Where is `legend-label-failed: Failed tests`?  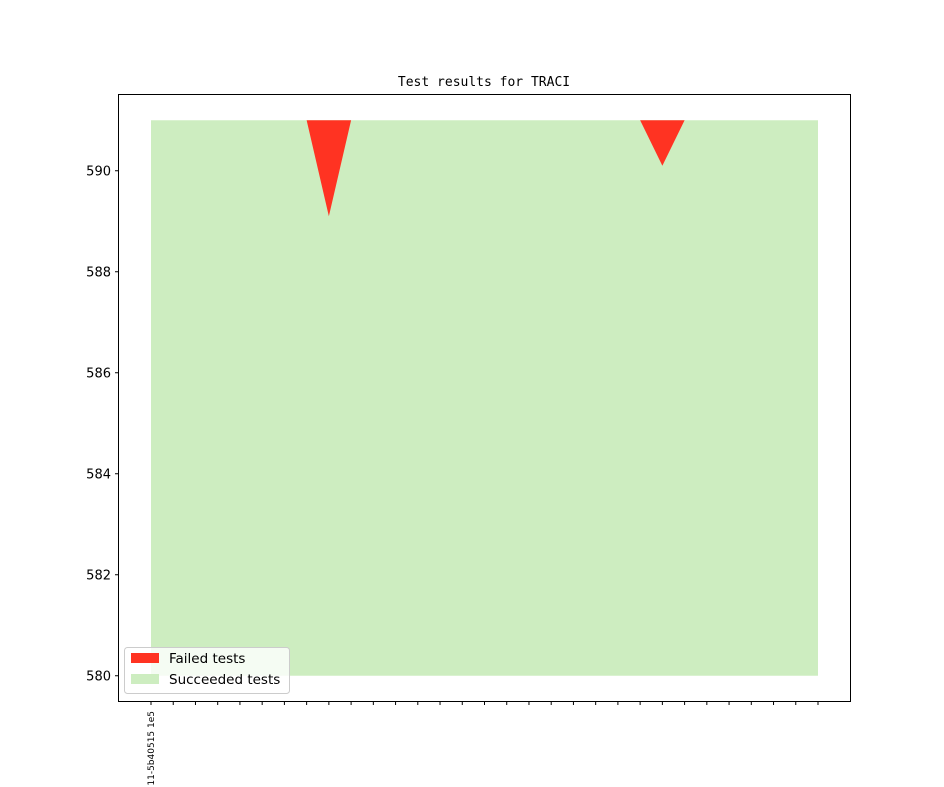 legend-label-failed: Failed tests is located at coordinates (207, 659).